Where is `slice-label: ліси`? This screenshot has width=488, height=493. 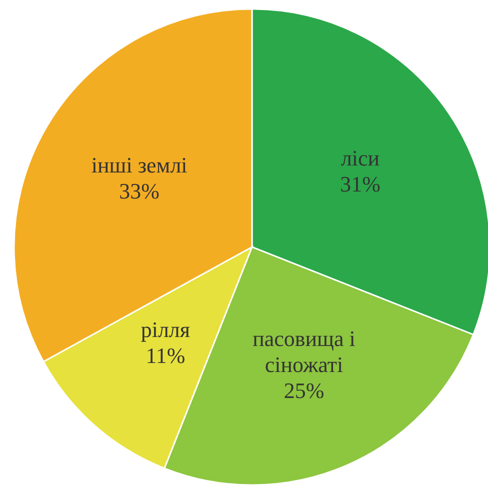
slice-label: ліси is located at coordinates (360, 157).